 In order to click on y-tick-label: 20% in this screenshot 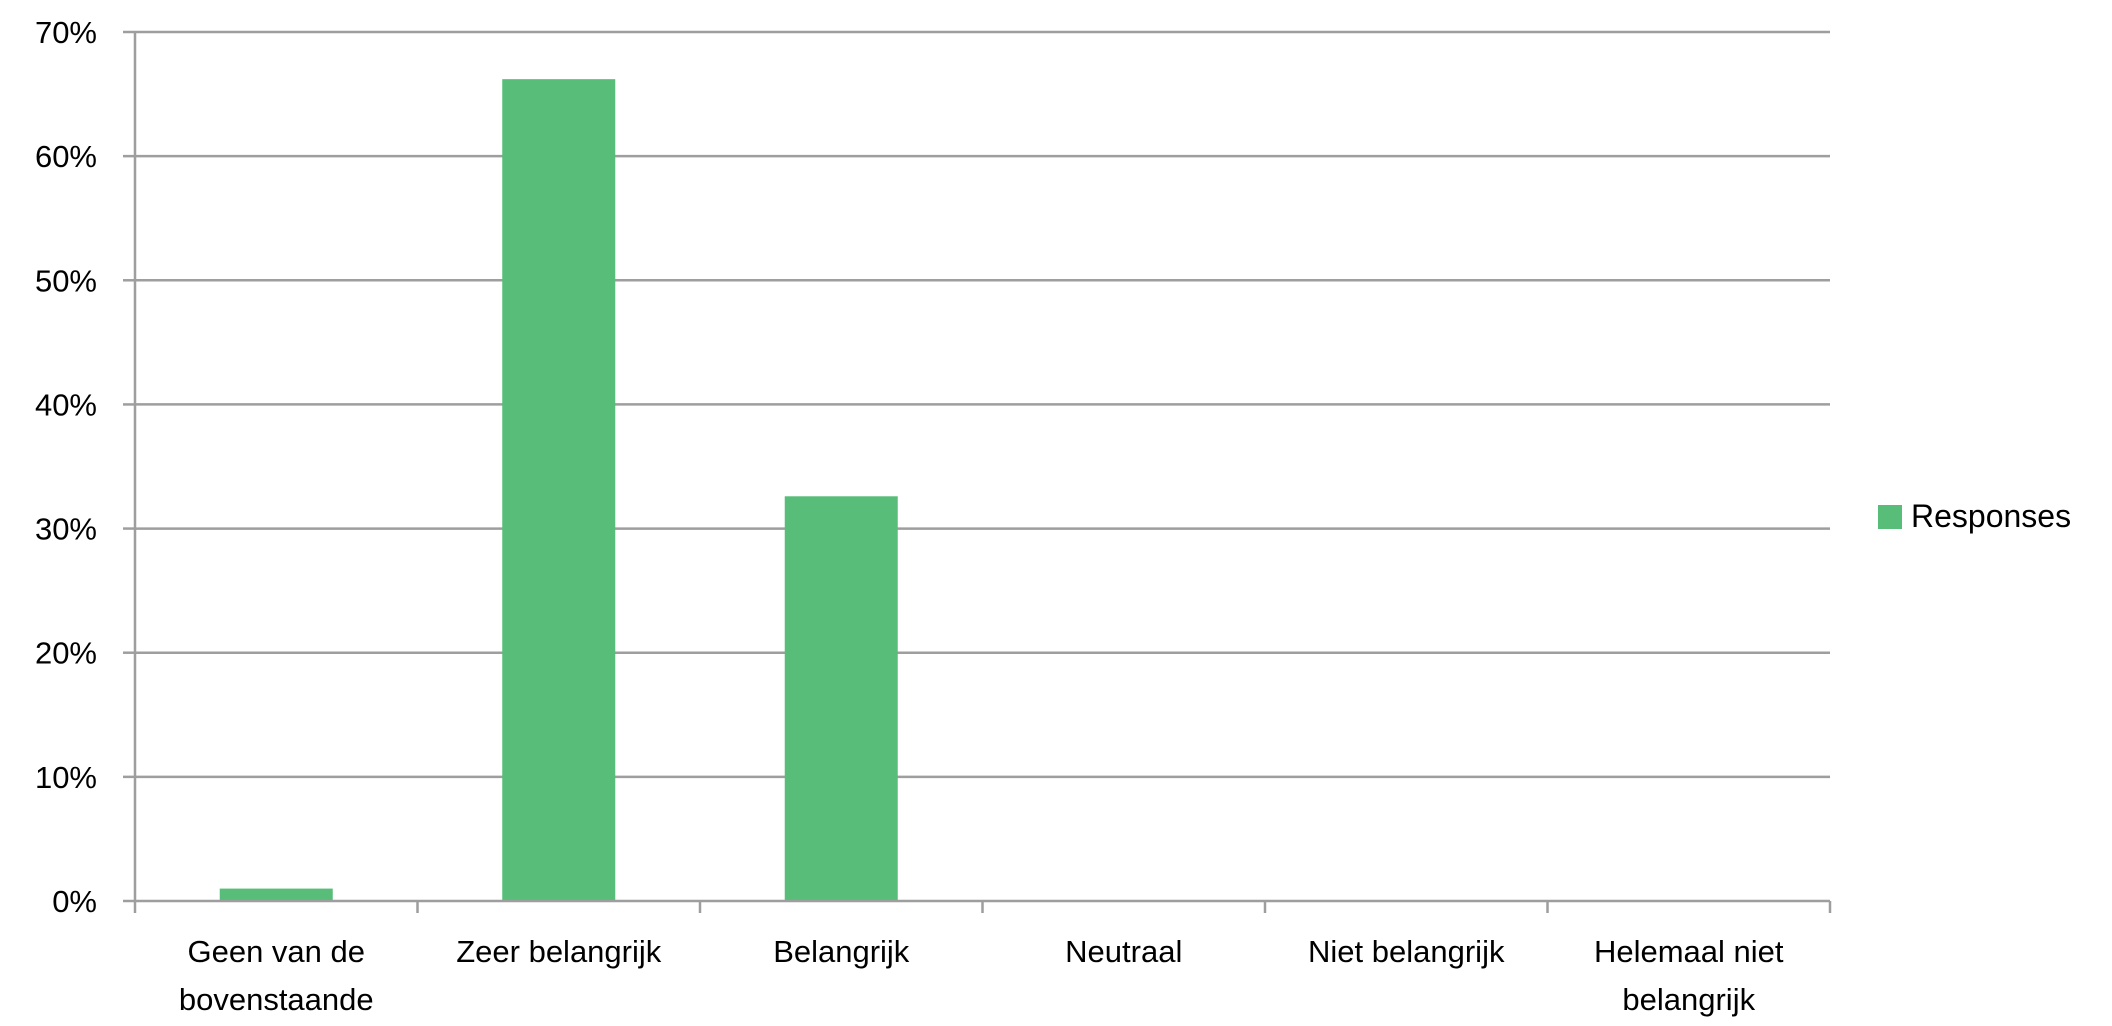, I will do `click(66, 653)`.